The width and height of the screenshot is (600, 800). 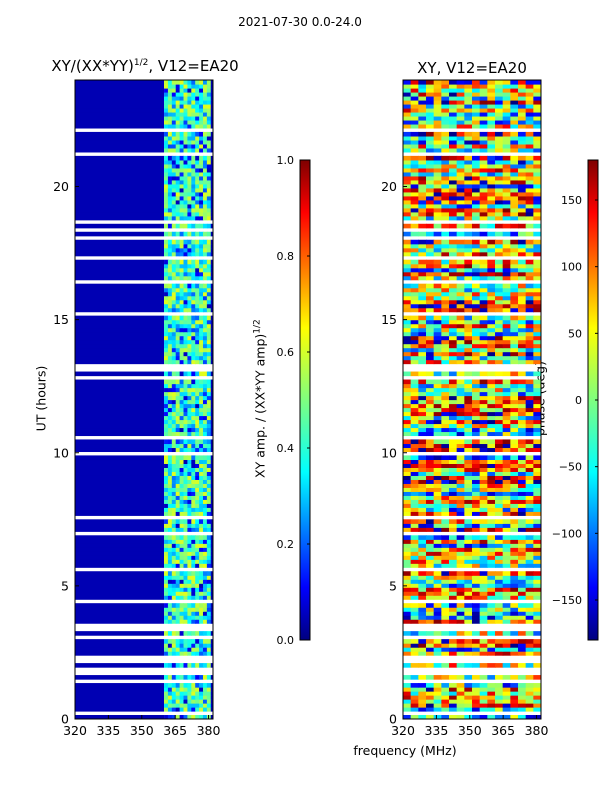 I want to click on left-colorbar-tick-label: 0.8, so click(x=286, y=256).